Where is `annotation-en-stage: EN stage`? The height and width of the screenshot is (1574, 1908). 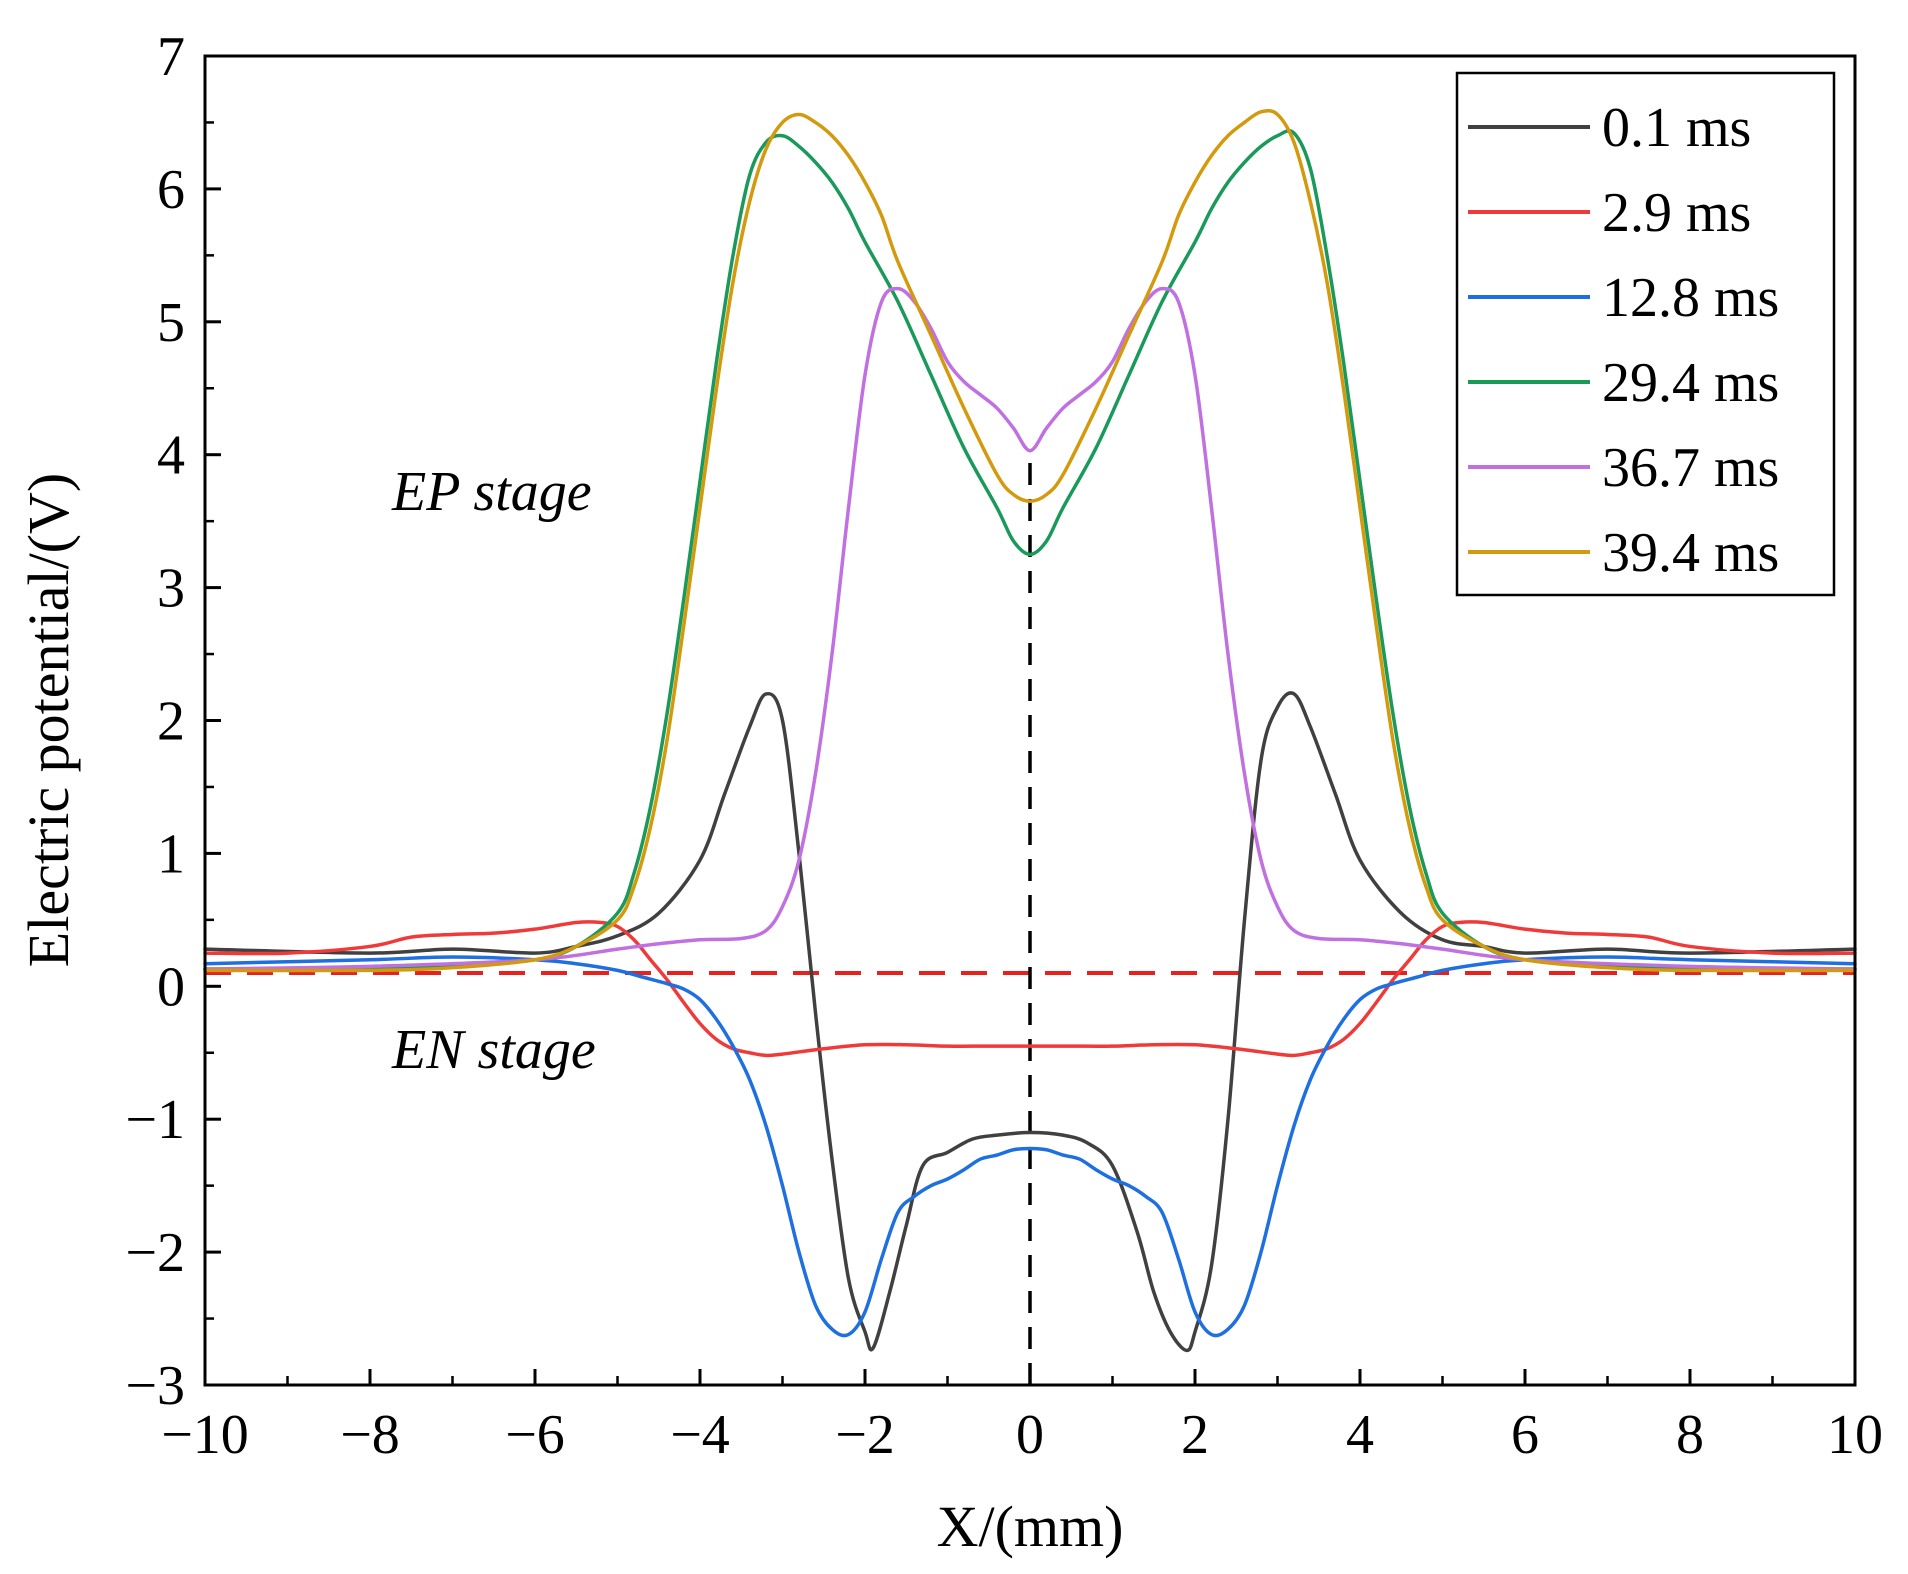 annotation-en-stage: EN stage is located at coordinates (493, 1050).